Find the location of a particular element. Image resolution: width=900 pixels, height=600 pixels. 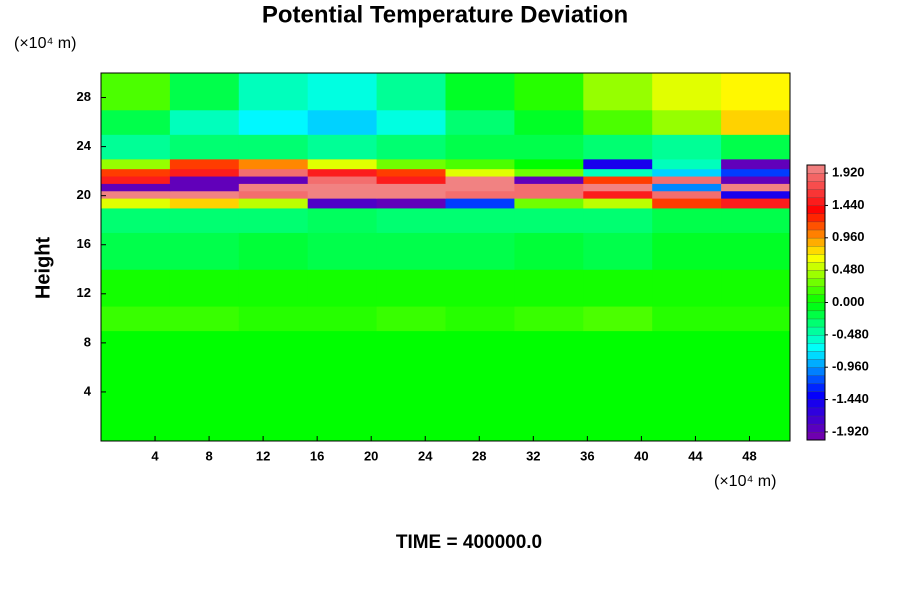

y-tick-label: 24 is located at coordinates (84, 145).